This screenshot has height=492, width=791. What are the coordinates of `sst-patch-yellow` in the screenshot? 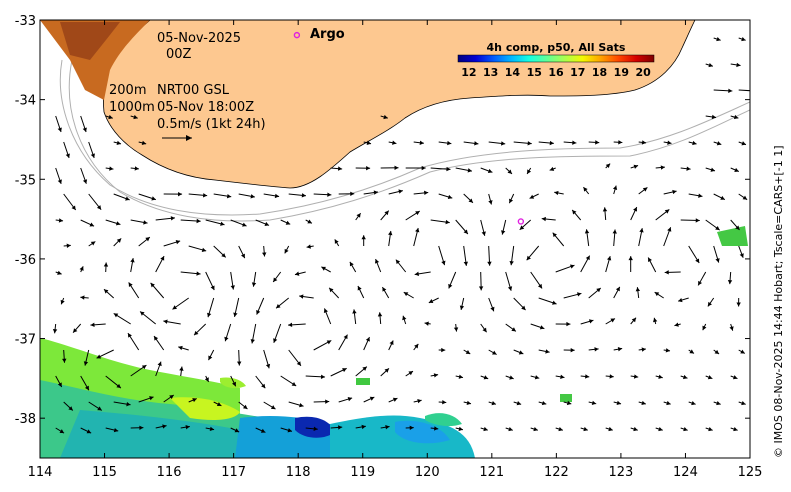 It's located at (205, 408).